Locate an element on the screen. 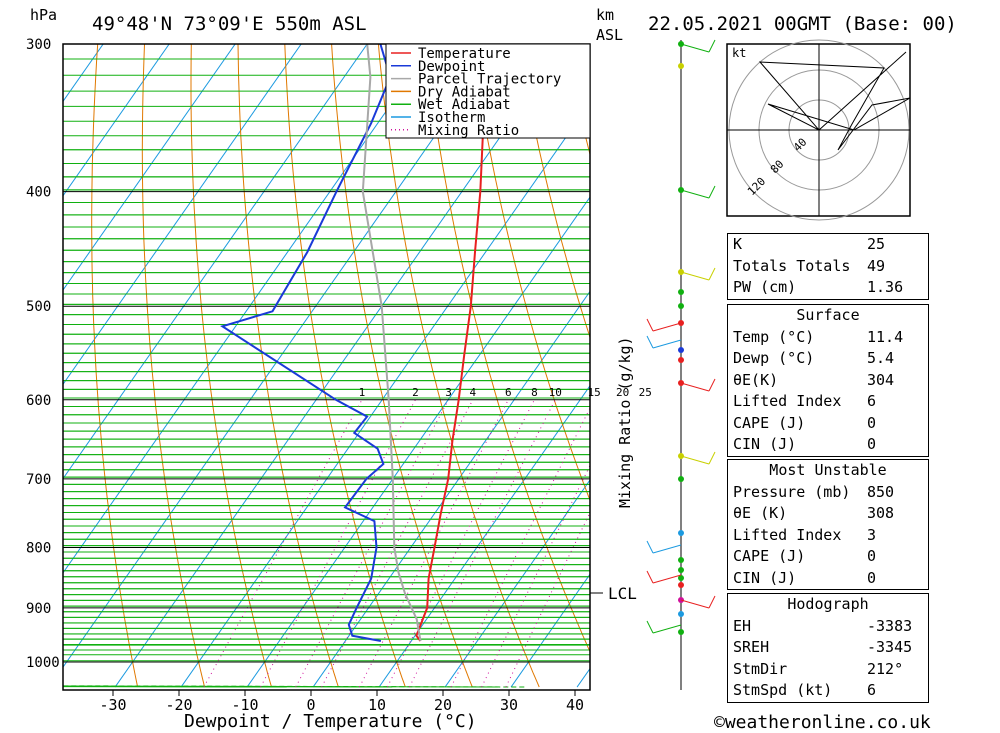 The height and width of the screenshot is (733, 1000). surface-row: Lifted Index 6 is located at coordinates (805, 401).